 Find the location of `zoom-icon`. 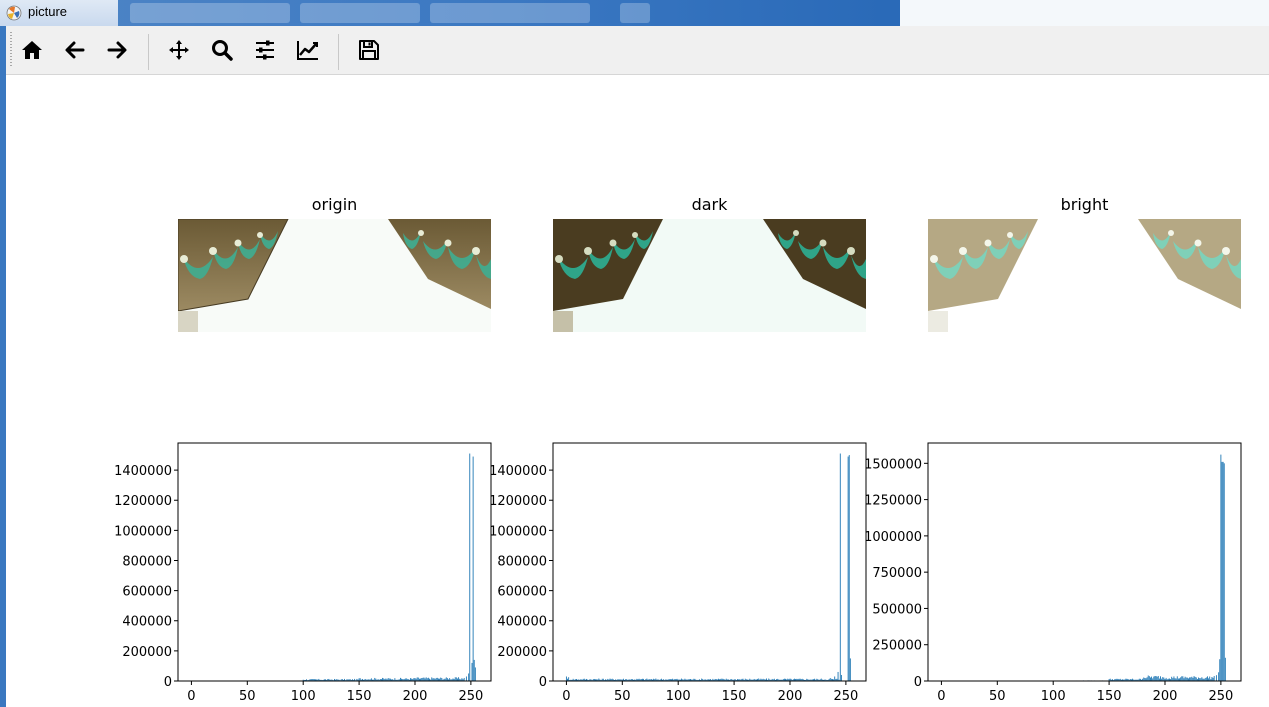

zoom-icon is located at coordinates (222, 50).